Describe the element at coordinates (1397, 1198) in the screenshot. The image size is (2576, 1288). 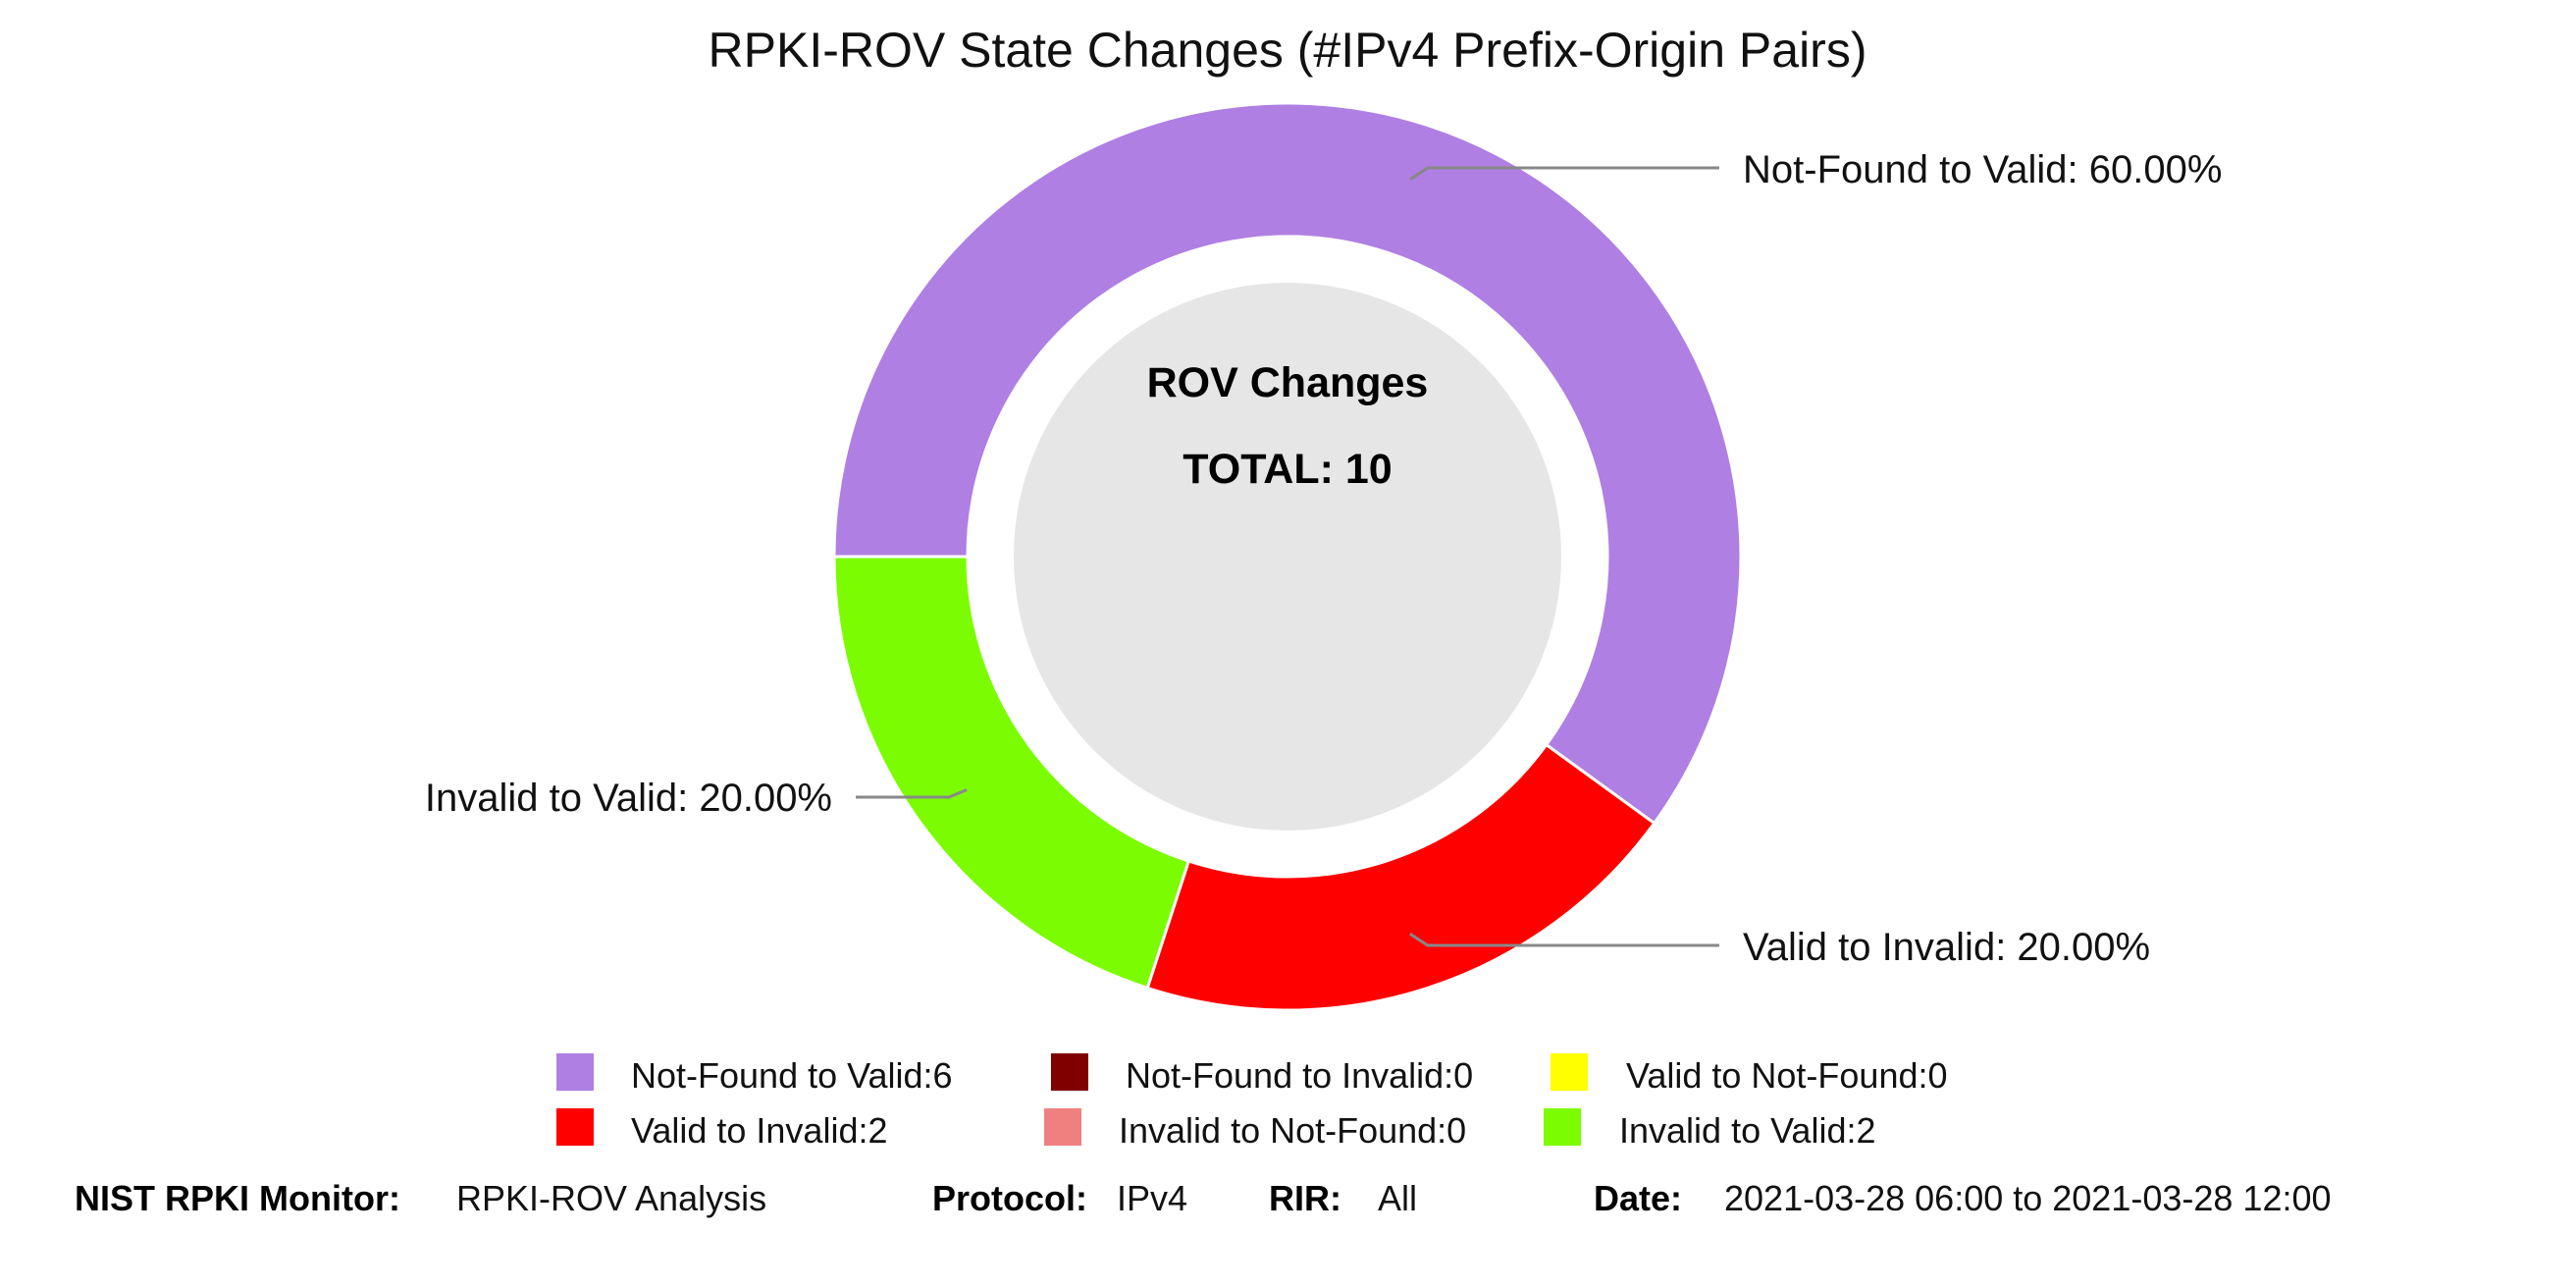
I see `footer-rir-value: All` at that location.